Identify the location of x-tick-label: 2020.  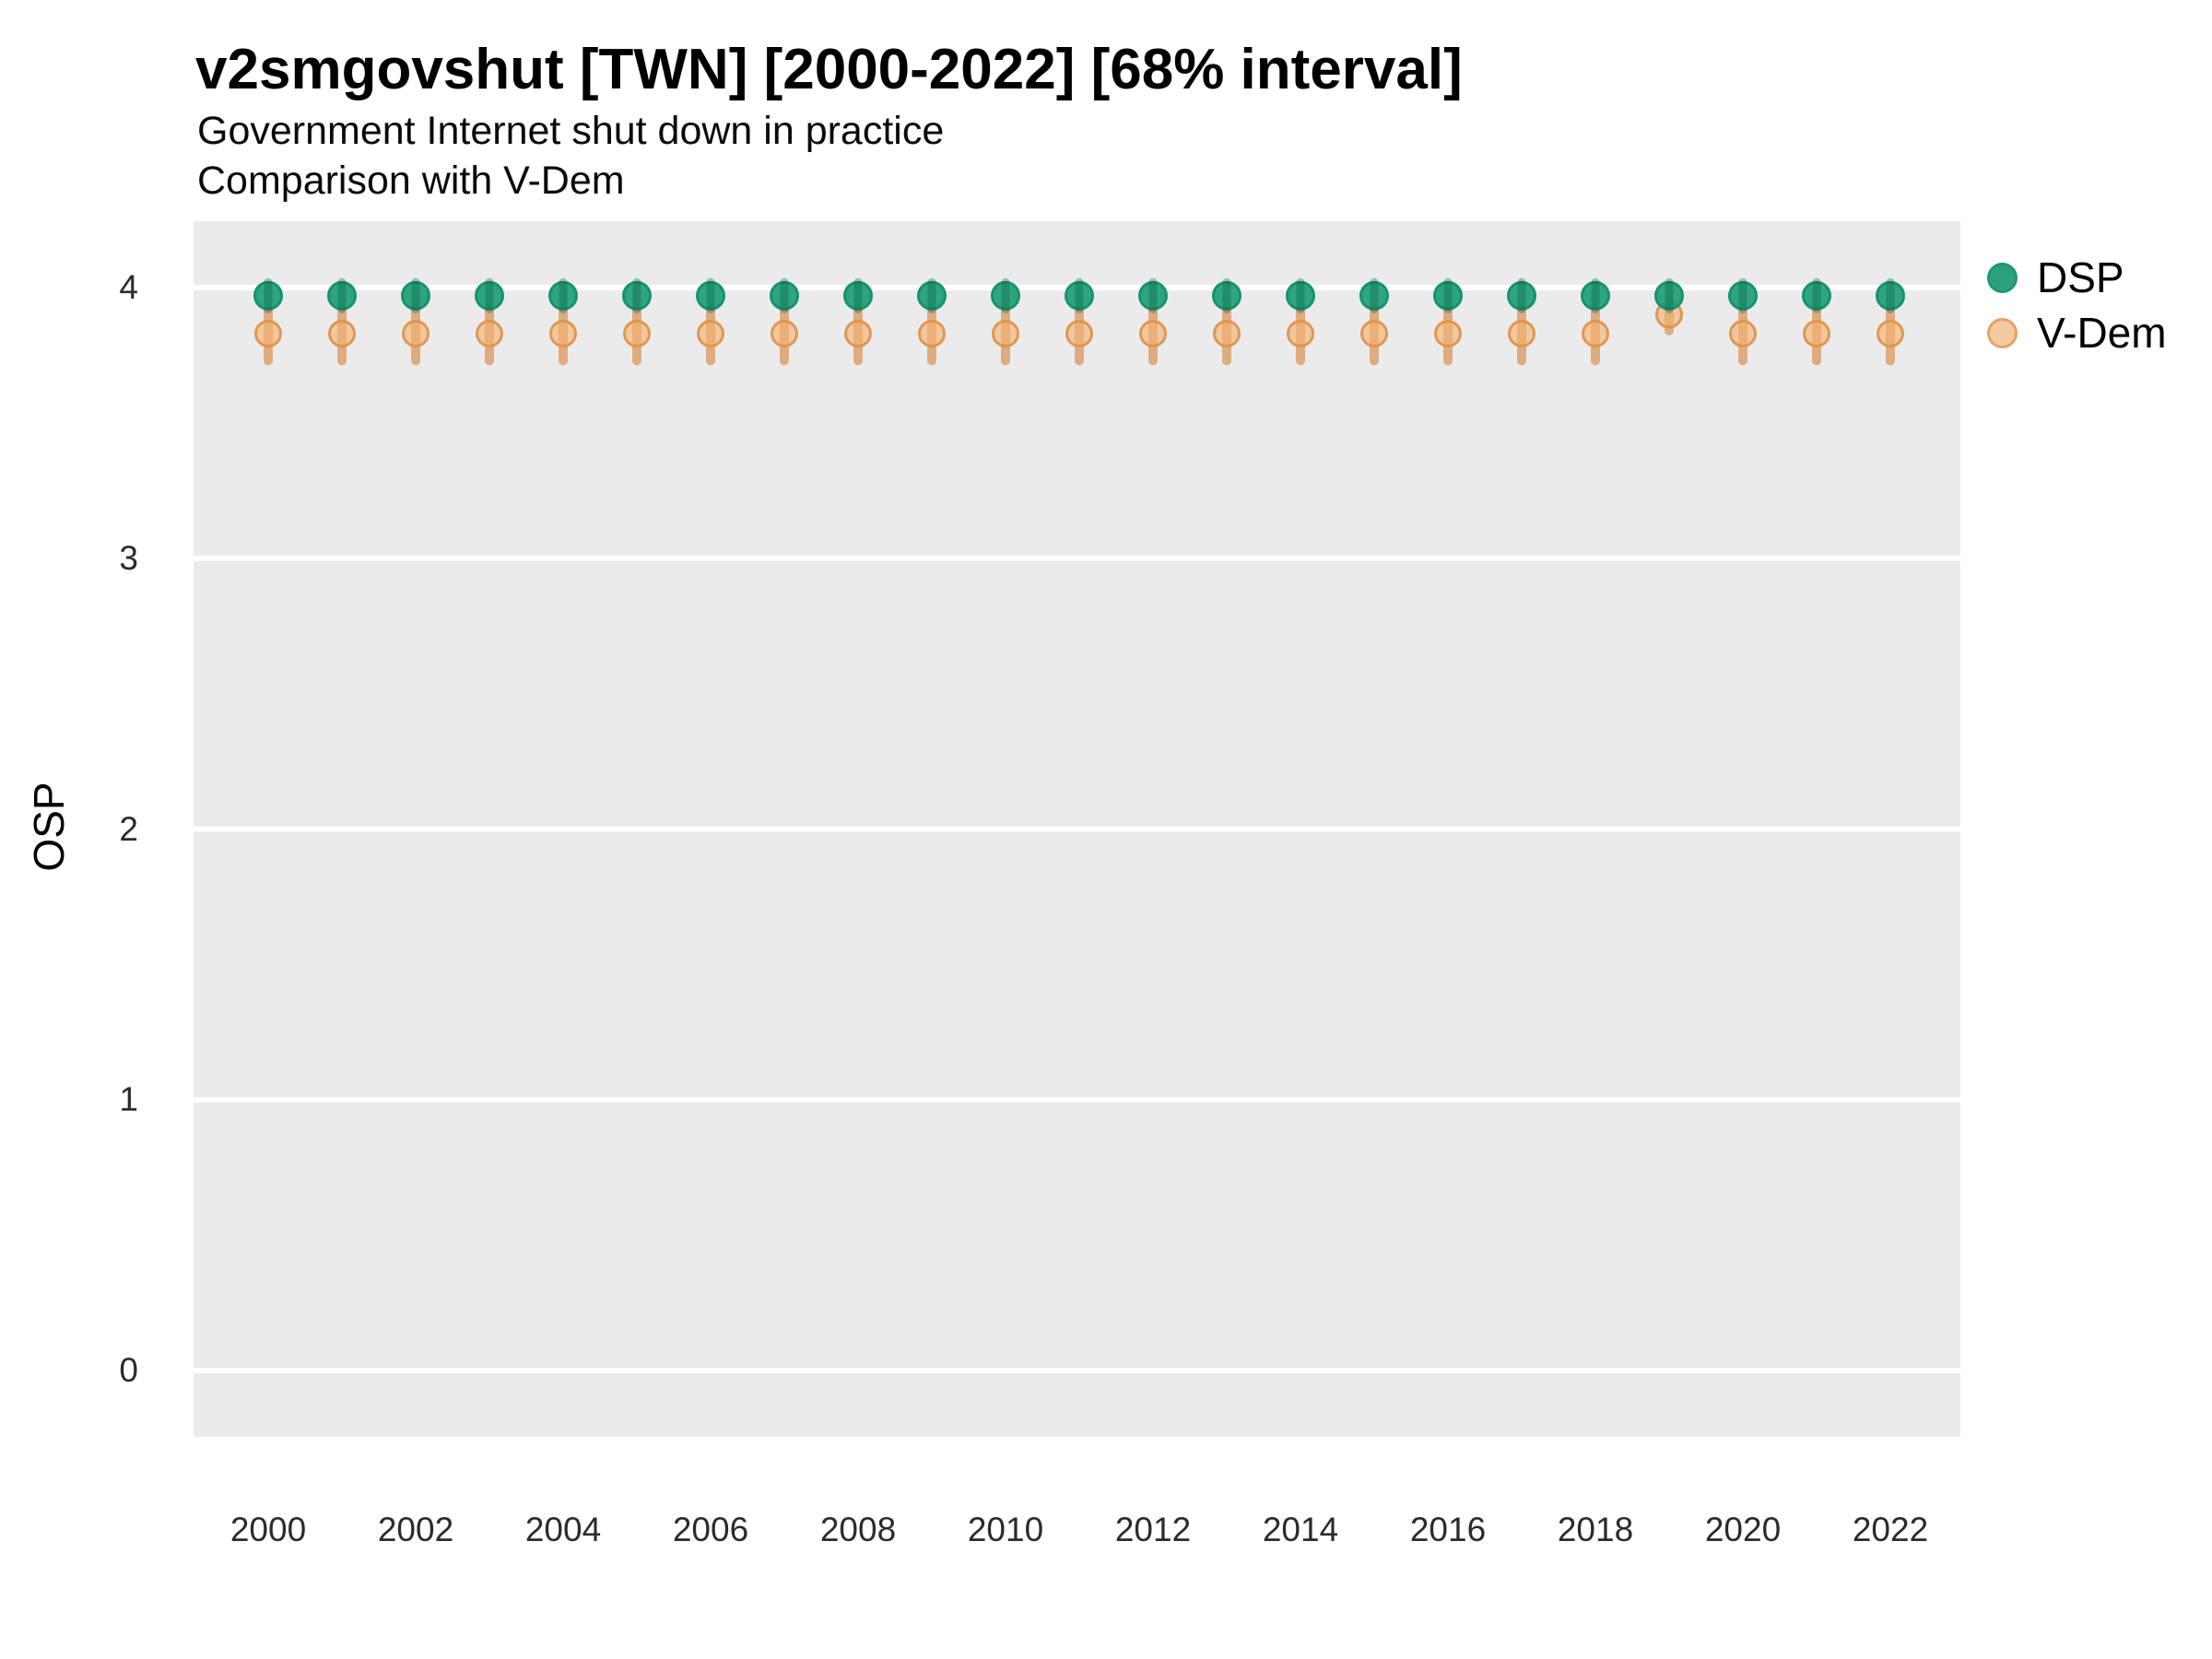
(1743, 1529).